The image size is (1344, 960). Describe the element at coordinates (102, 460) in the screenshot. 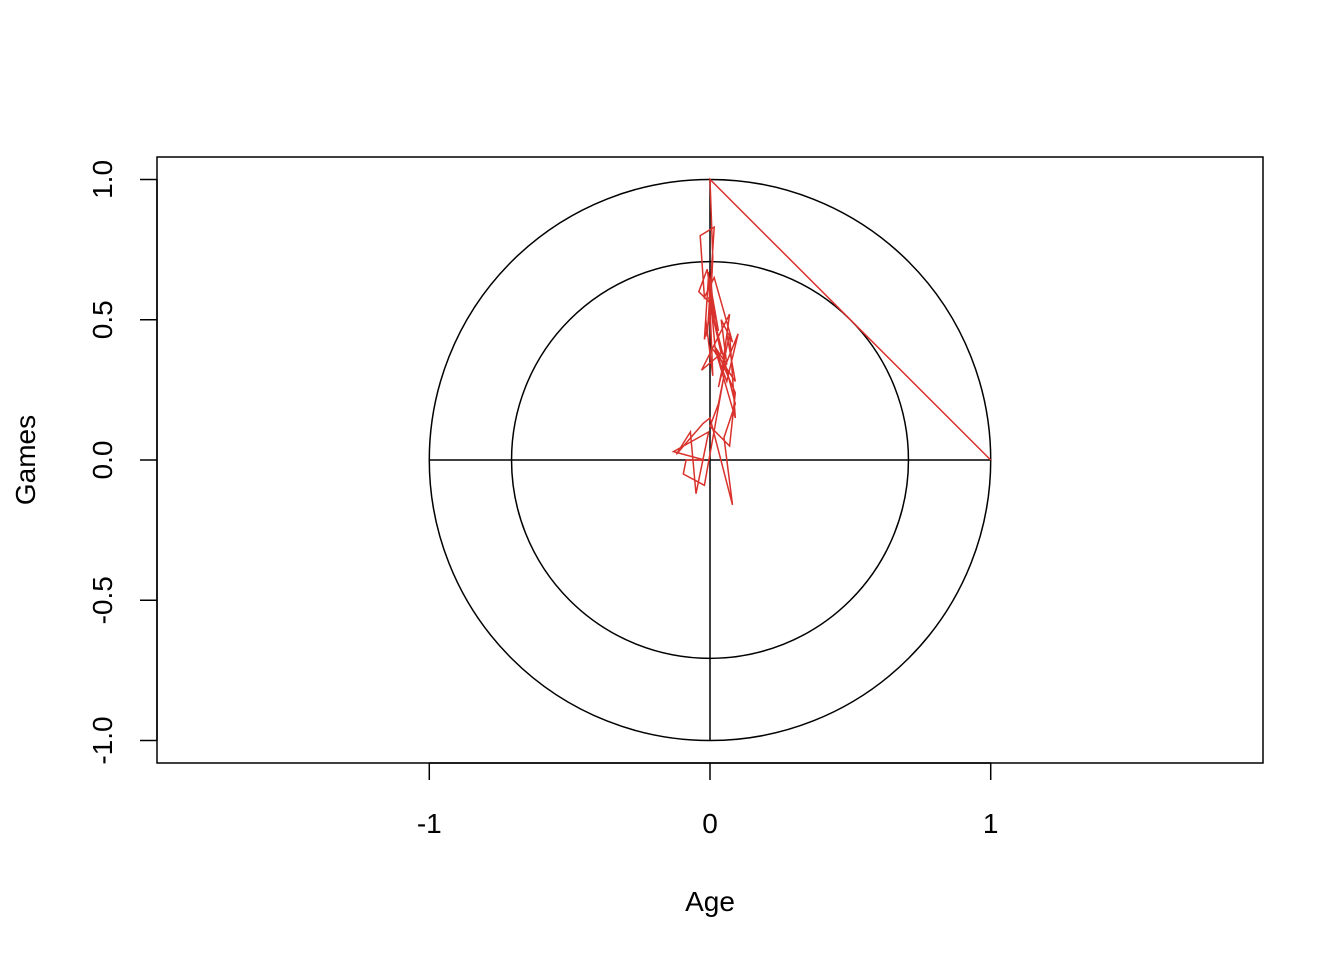

I see `y-tick-label: 0.0` at that location.